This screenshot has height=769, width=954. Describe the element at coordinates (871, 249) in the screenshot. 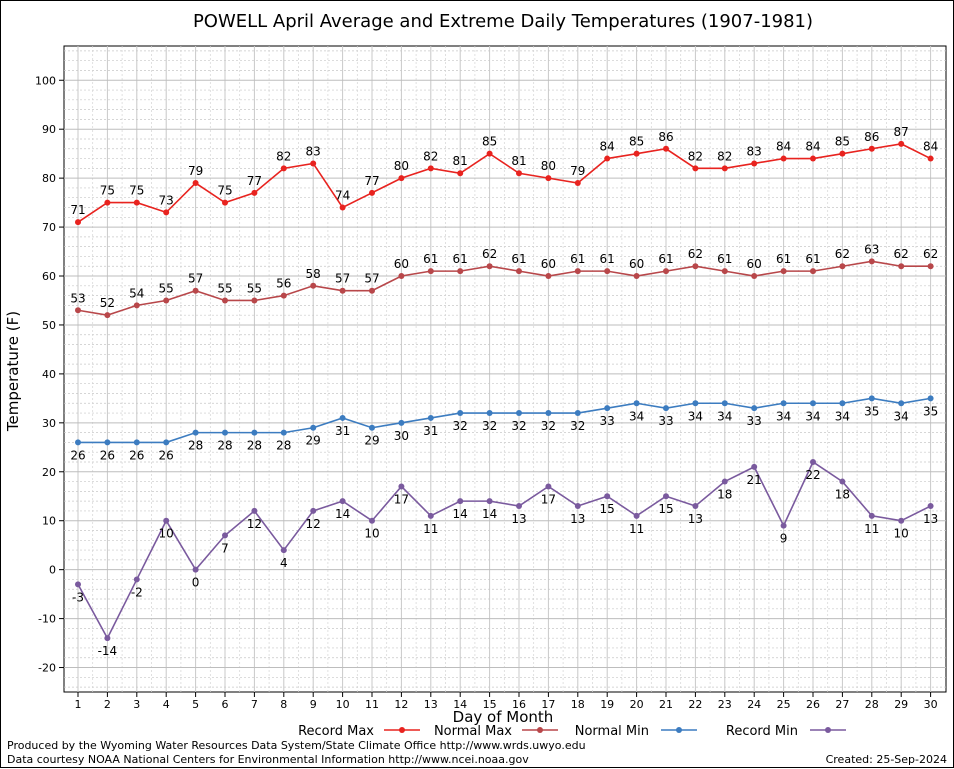

I see `normal-max-data-label: 63` at that location.